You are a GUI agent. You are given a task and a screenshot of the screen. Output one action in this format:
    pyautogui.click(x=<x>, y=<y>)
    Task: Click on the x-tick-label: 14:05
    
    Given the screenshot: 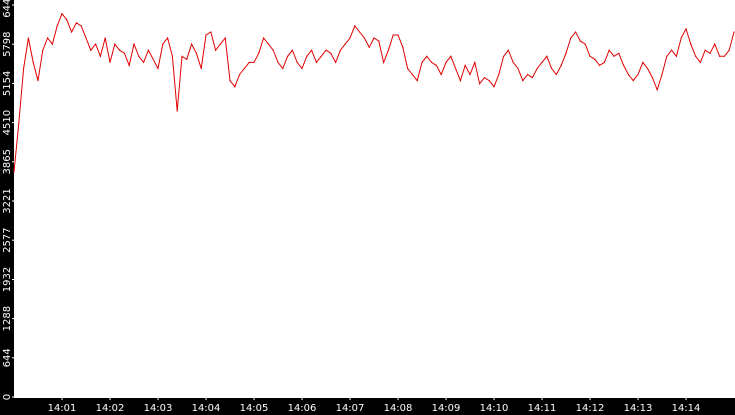 What is the action you would take?
    pyautogui.click(x=254, y=408)
    